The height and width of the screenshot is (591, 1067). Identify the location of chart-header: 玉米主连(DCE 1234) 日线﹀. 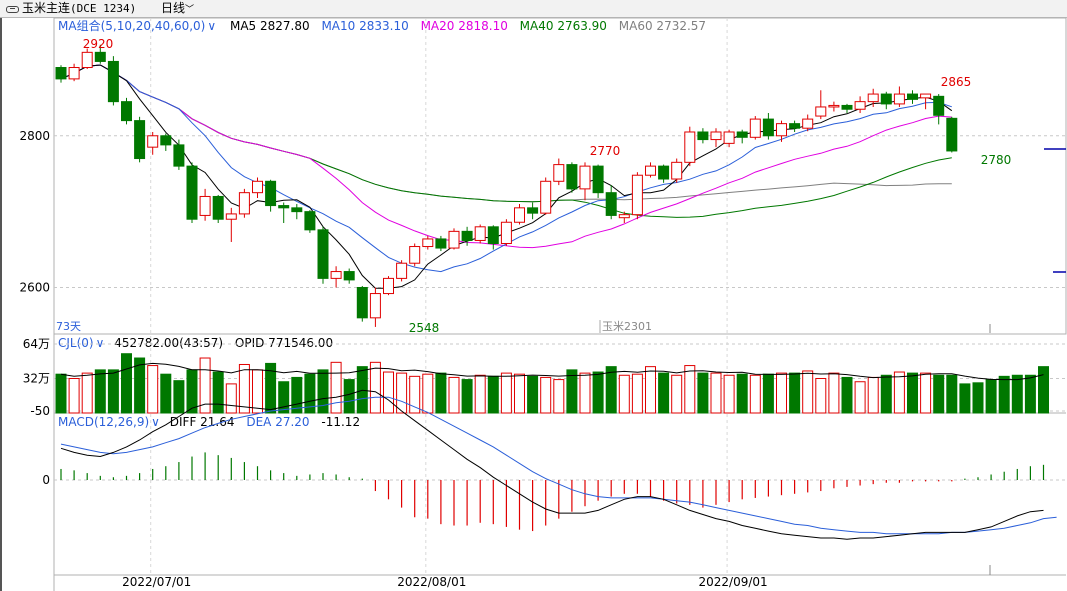
(533, 9).